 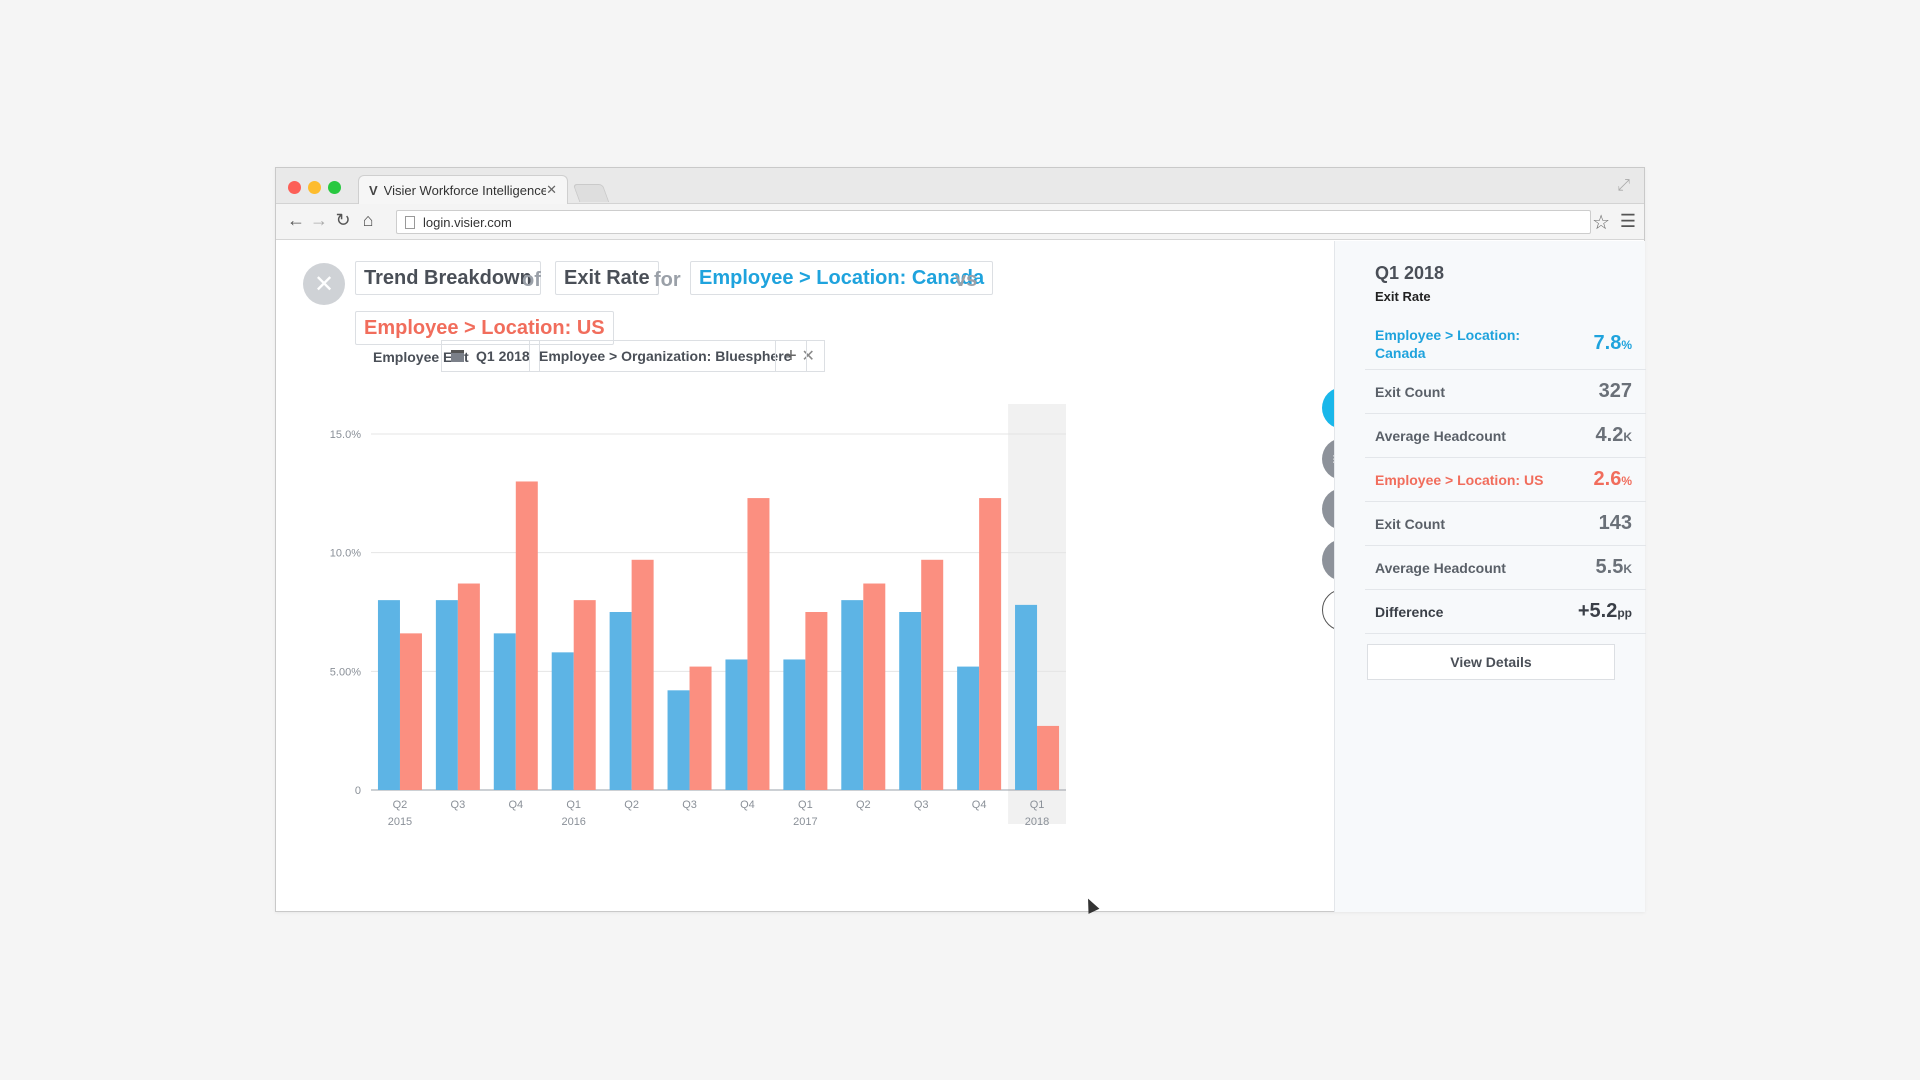 What do you see at coordinates (358, 791) in the screenshot?
I see `y-tick-label: 0` at bounding box center [358, 791].